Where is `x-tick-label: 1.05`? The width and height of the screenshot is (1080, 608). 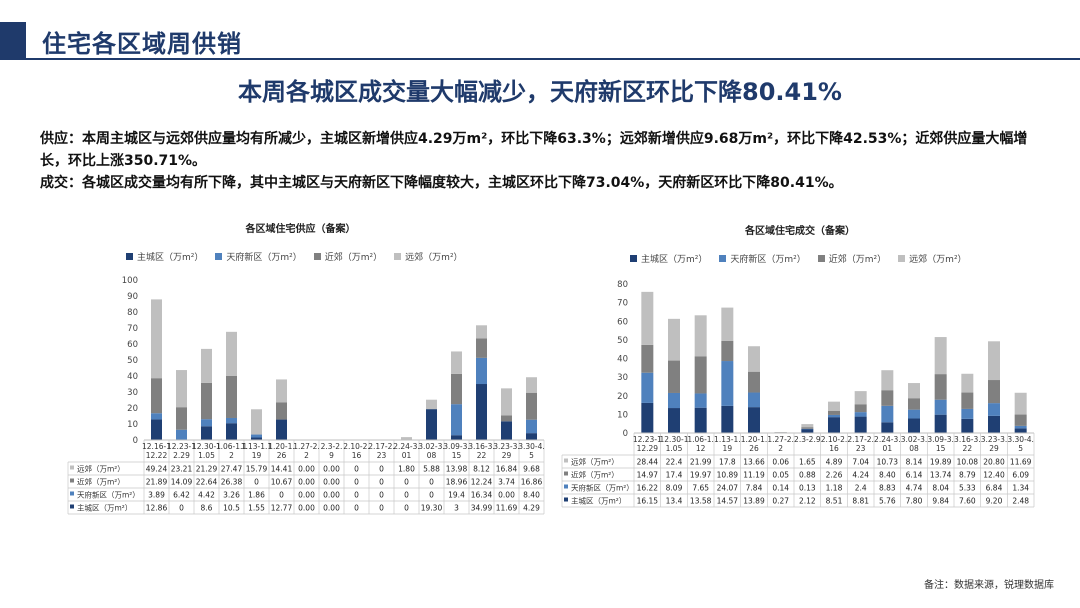
x-tick-label: 1.05 is located at coordinates (674, 448).